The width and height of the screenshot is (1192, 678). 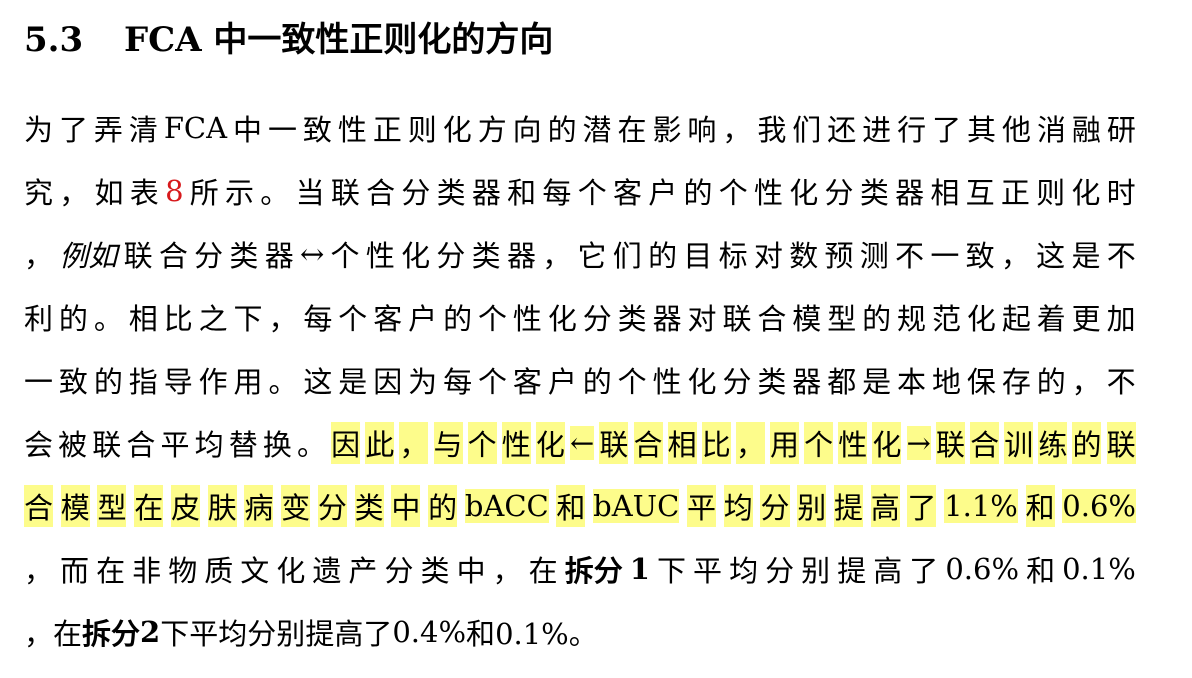 I want to click on text-segment: 合, so click(x=173, y=255).